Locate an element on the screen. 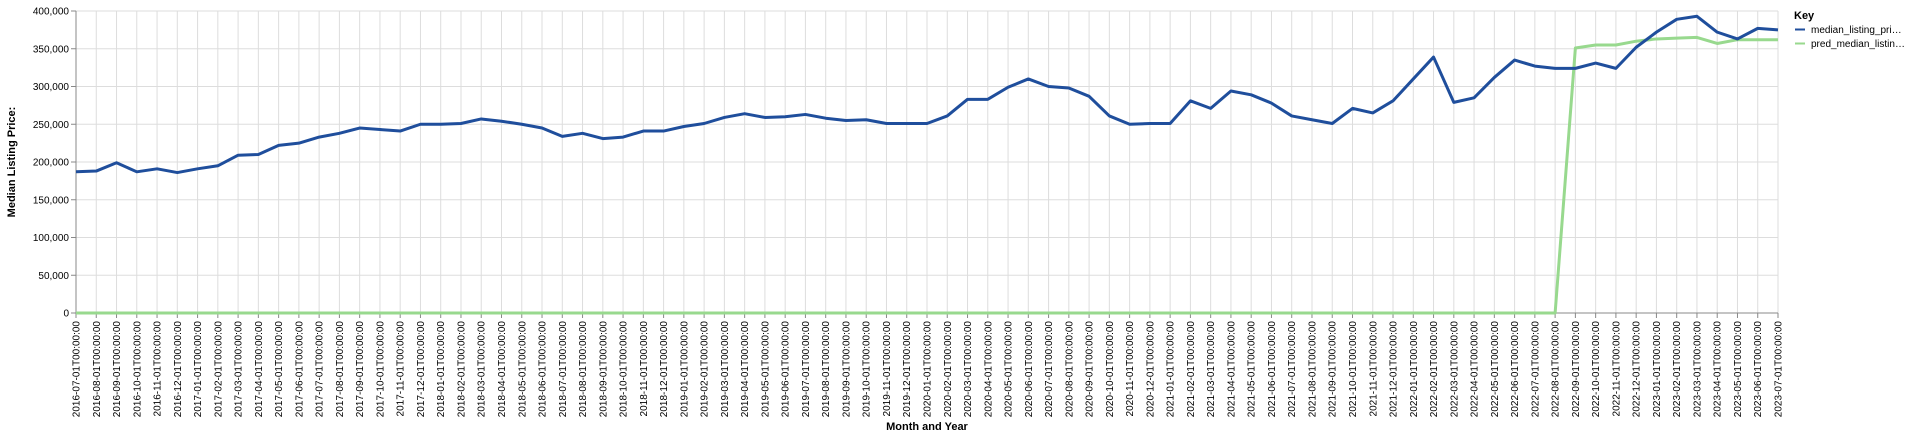  y-tick-label: 0 is located at coordinates (66, 314).